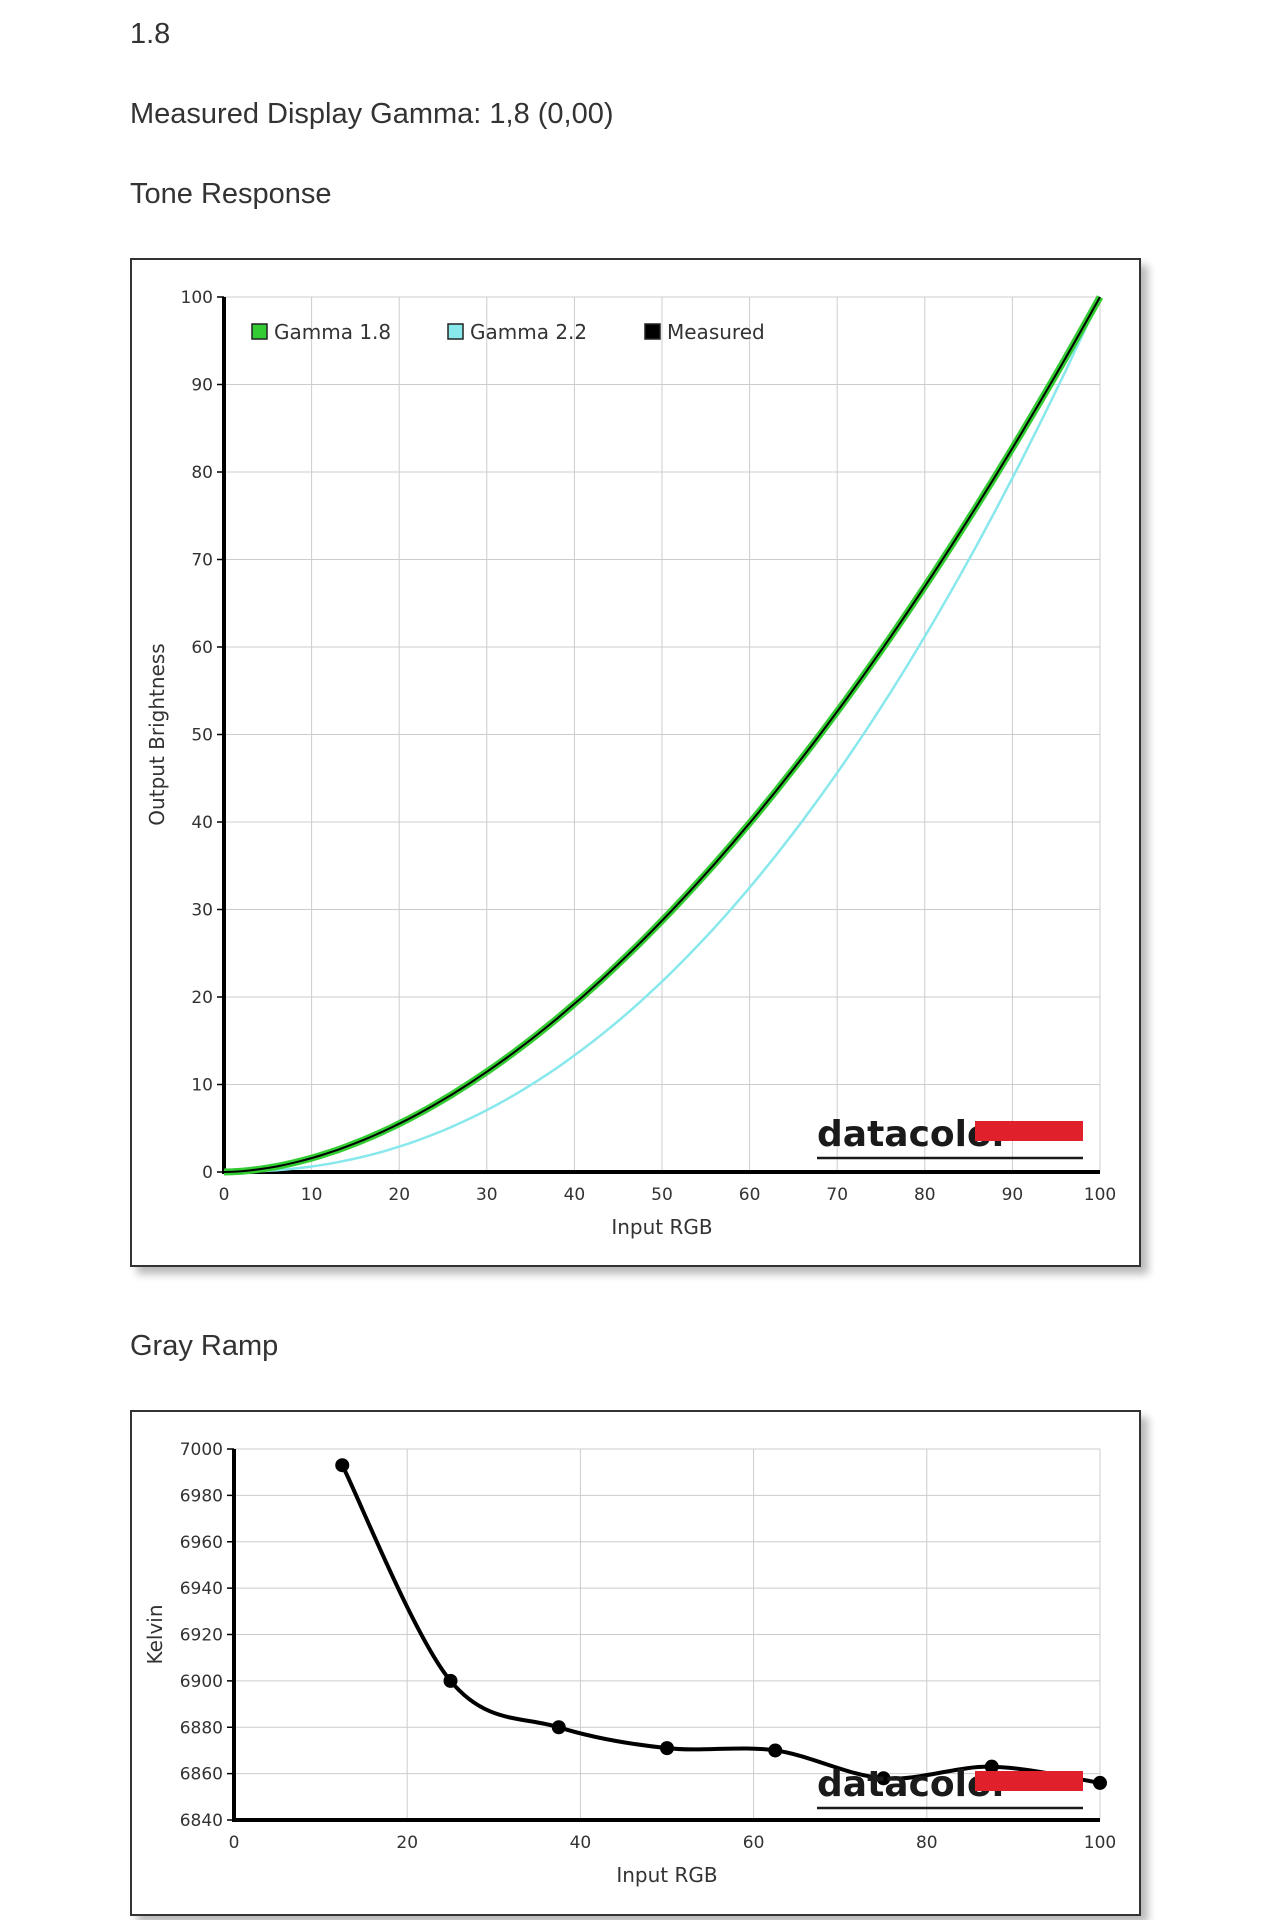 The height and width of the screenshot is (1920, 1269). I want to click on y-tick-label: 0, so click(207, 1173).